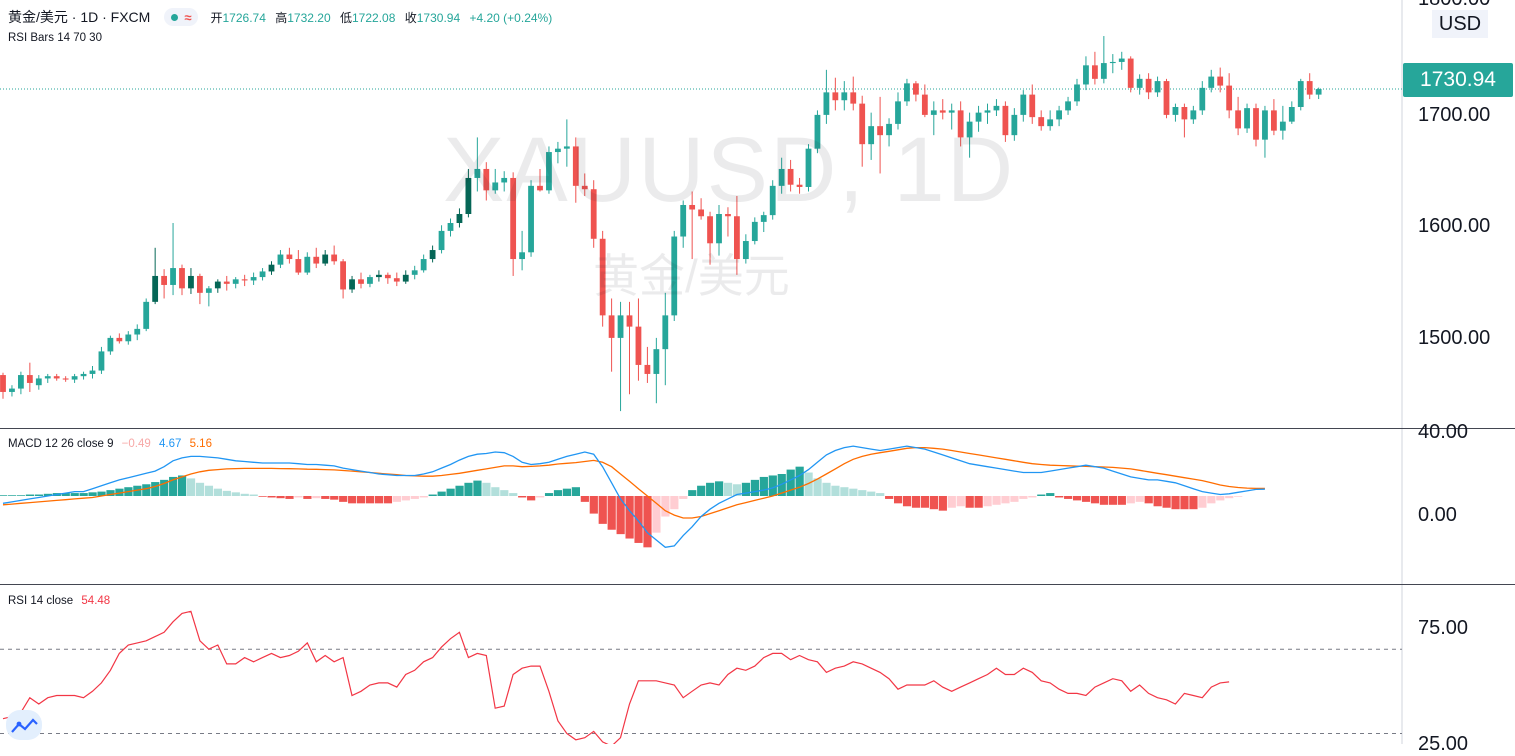 This screenshot has height=756, width=1515. What do you see at coordinates (1454, 338) in the screenshot?
I see `price-tick-1500: 1500.00` at bounding box center [1454, 338].